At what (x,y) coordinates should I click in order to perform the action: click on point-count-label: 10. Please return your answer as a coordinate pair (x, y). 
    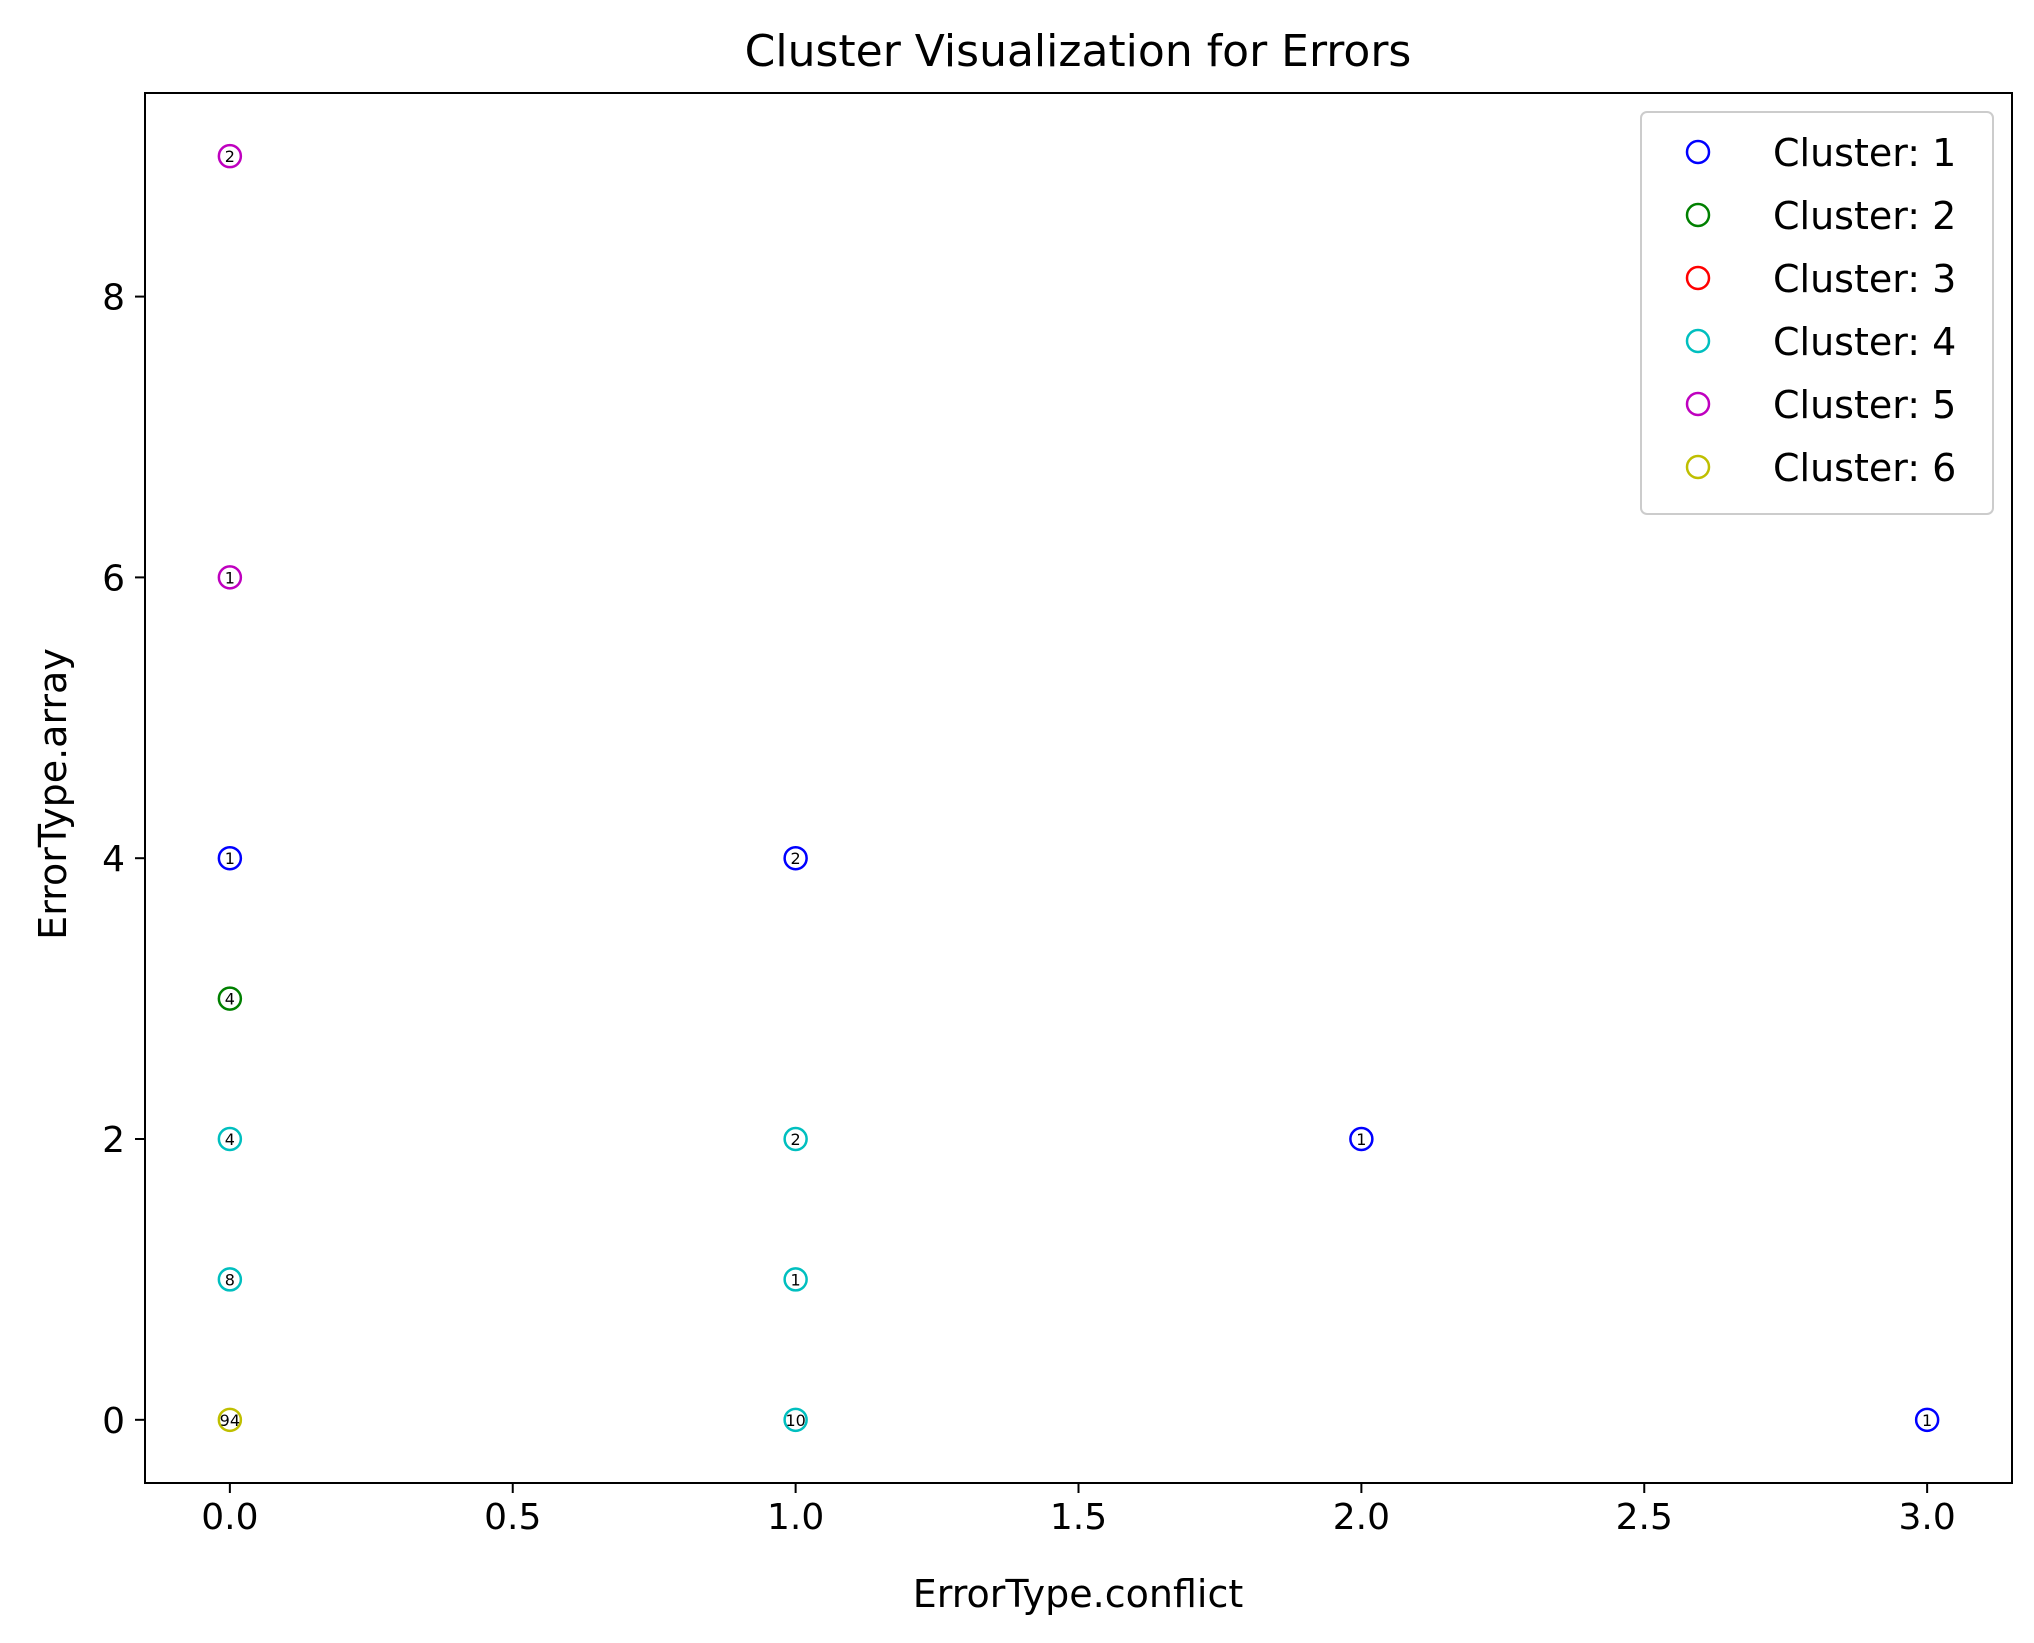
    Looking at the image, I should click on (795, 1420).